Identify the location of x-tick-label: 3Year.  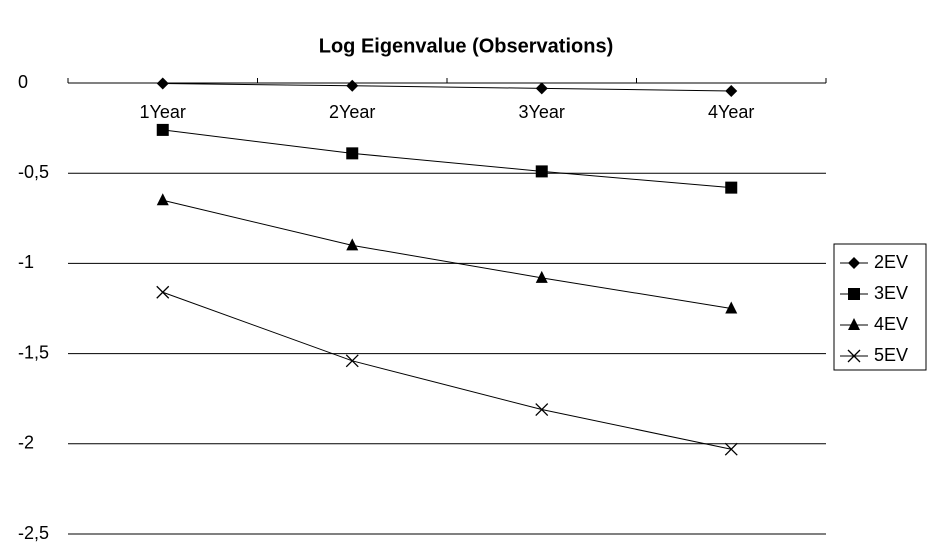
(542, 112).